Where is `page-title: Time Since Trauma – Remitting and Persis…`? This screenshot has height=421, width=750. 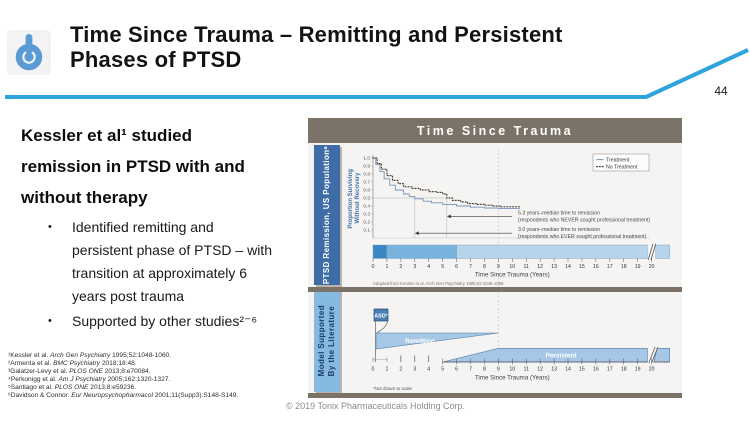 page-title: Time Since Trauma – Remitting and Persis… is located at coordinates (380, 47).